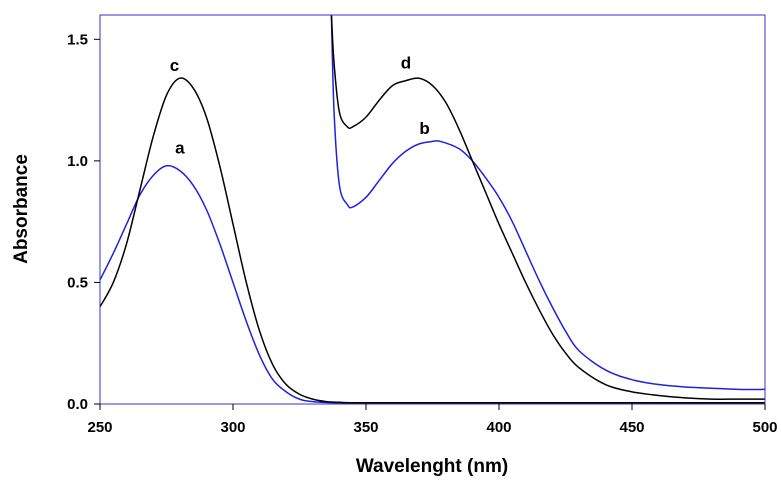  What do you see at coordinates (99, 427) in the screenshot?
I see `x-tick-label: 250` at bounding box center [99, 427].